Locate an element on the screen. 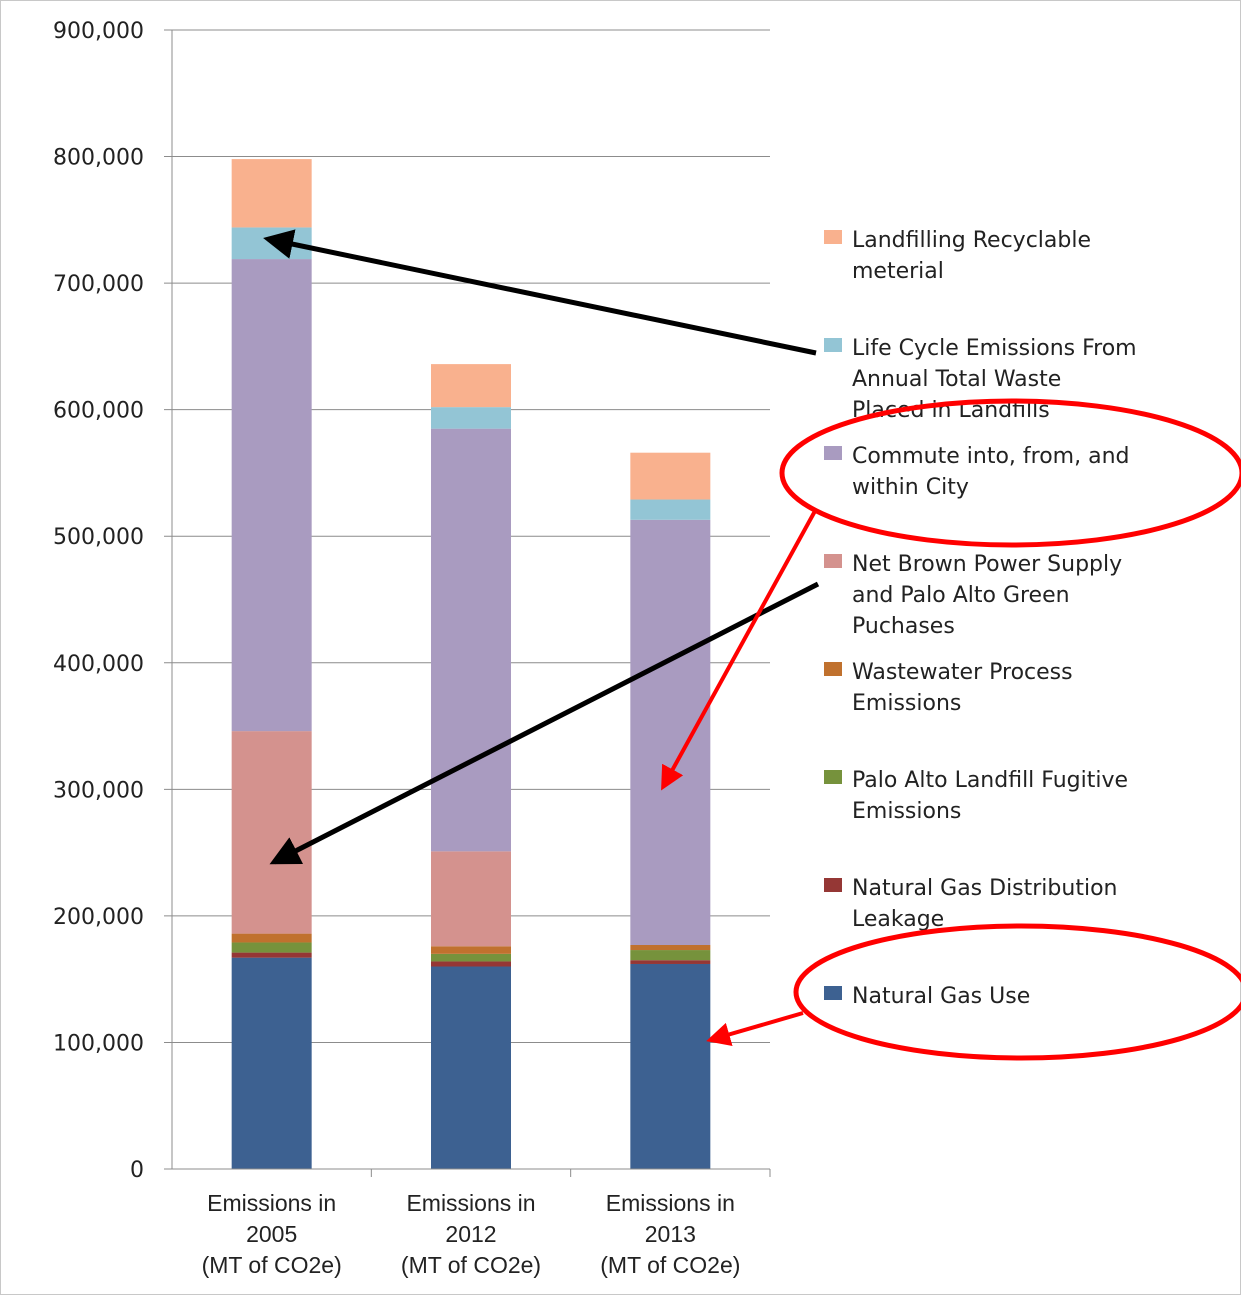  y-tick-label: 900,000 is located at coordinates (98, 31).